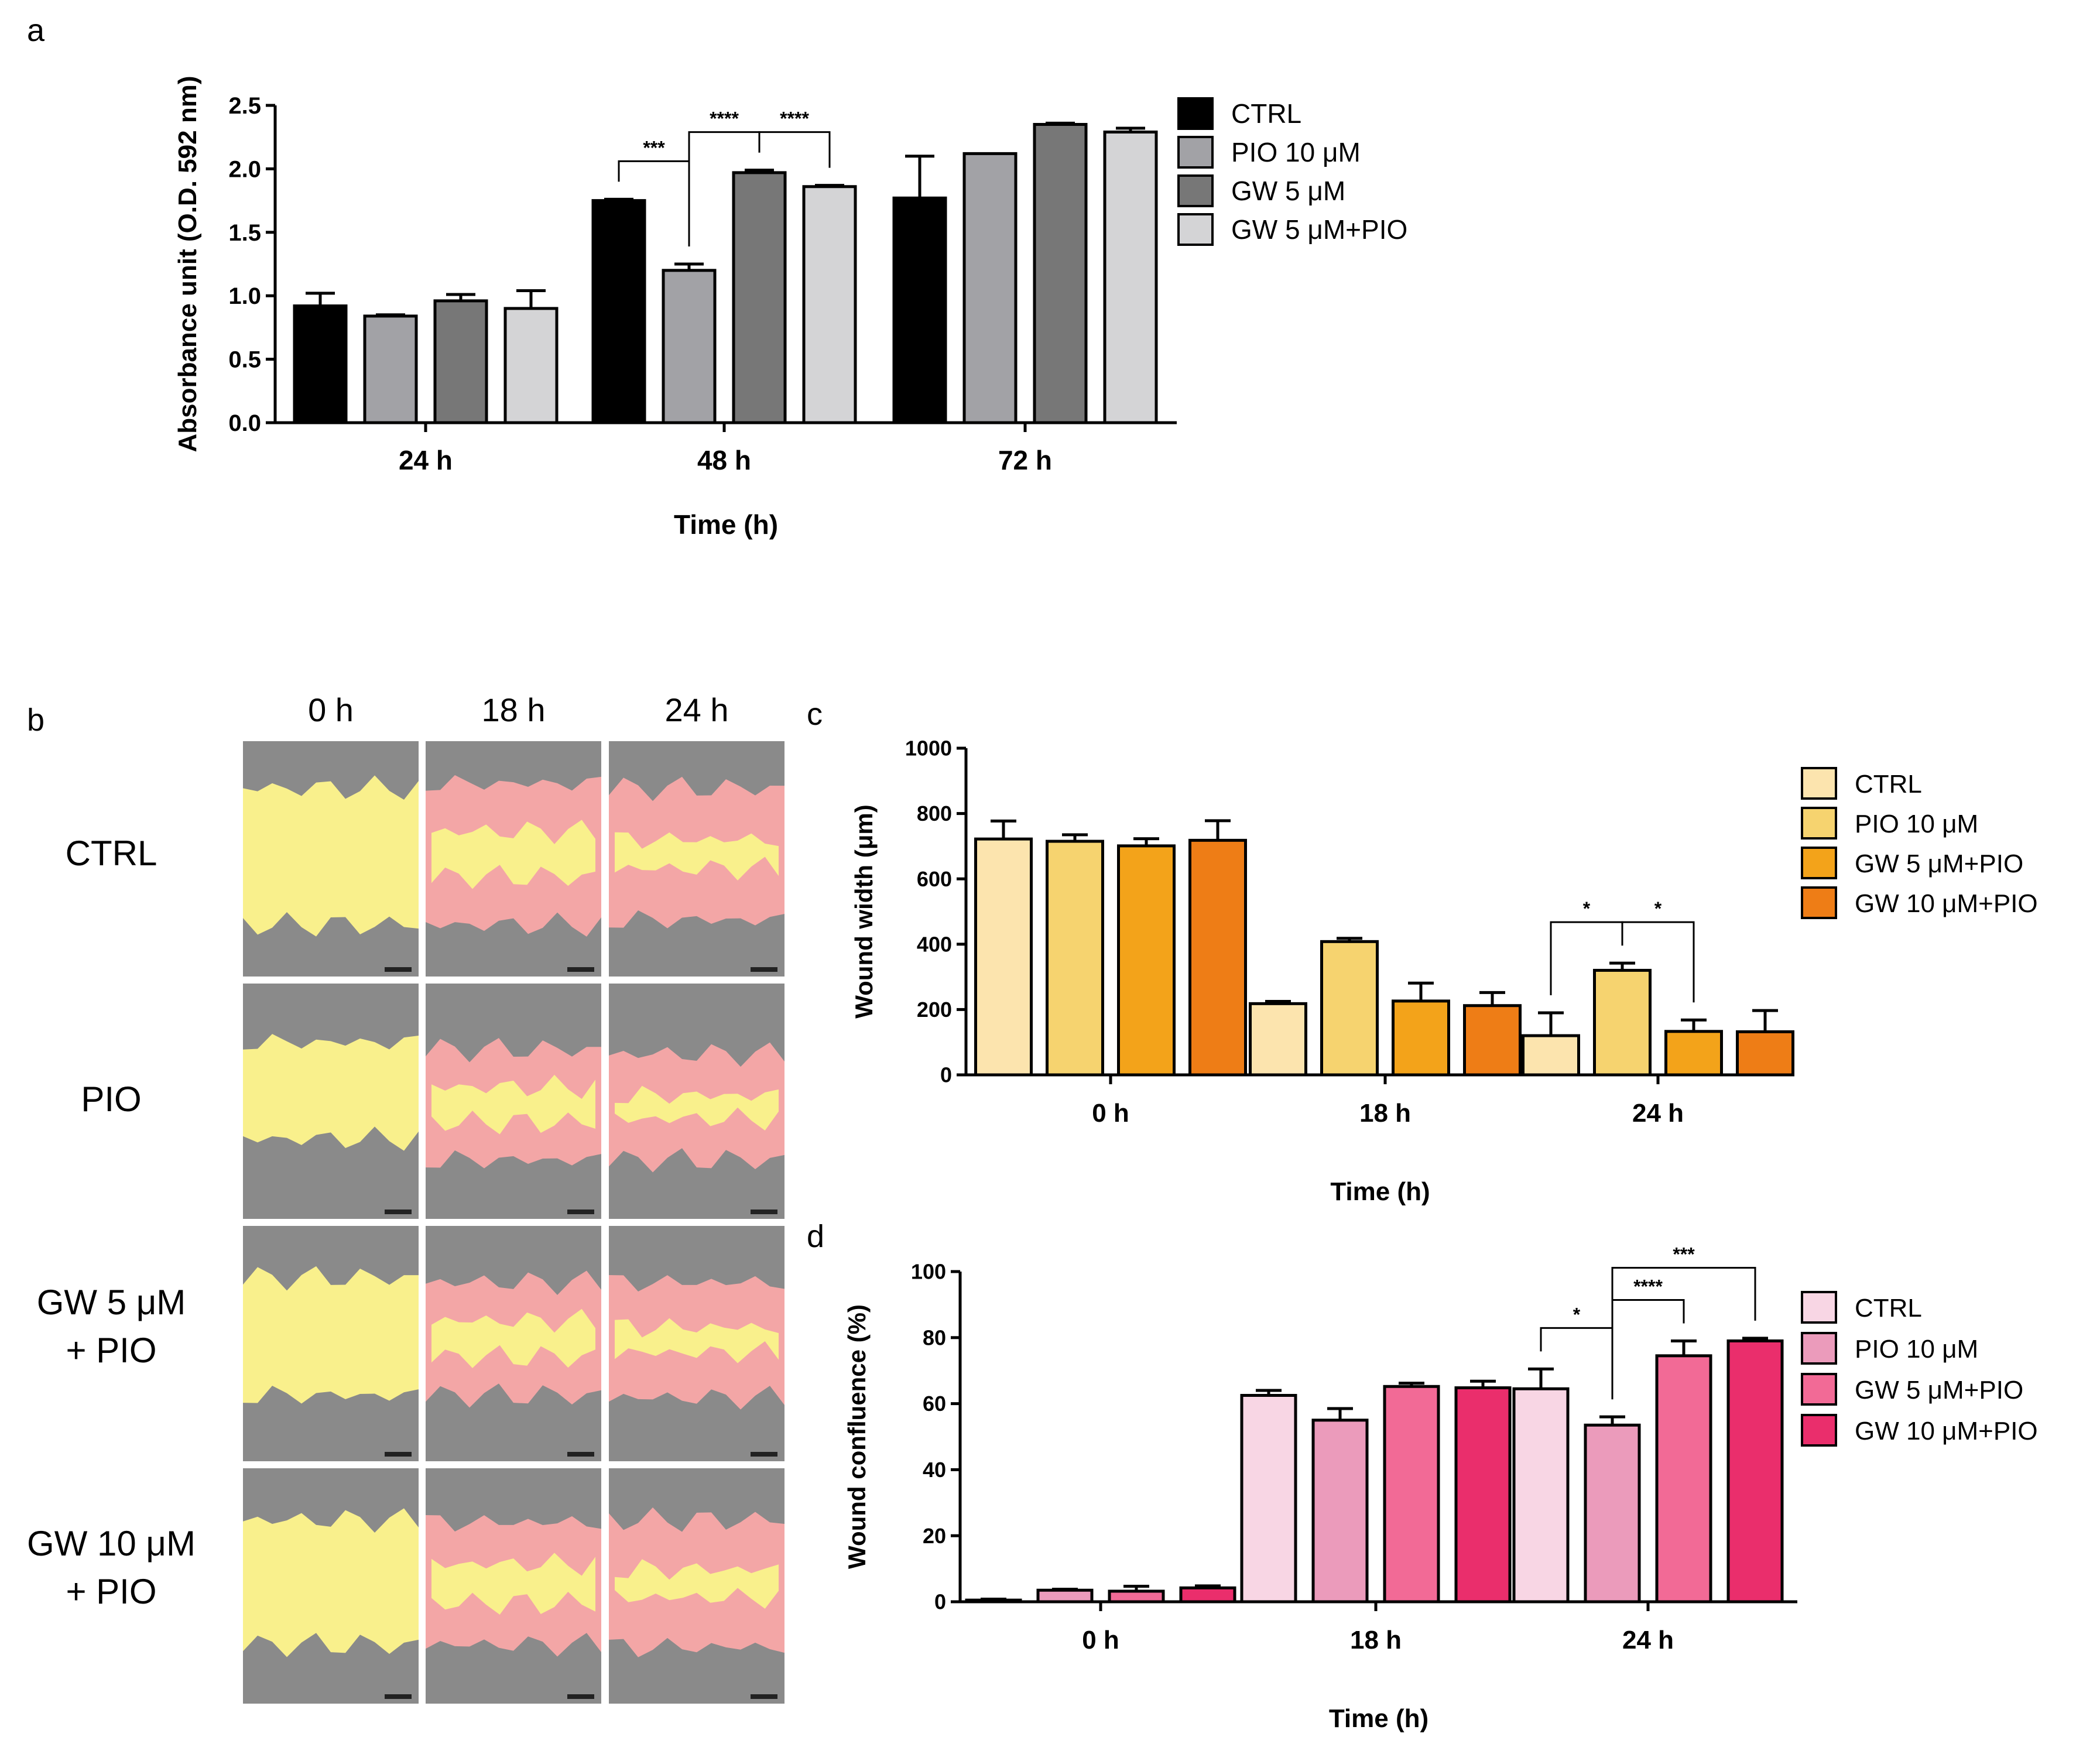 This screenshot has height=1761, width=2100. Describe the element at coordinates (829, 304) in the screenshot. I see `bar-a-s3-c1` at that location.